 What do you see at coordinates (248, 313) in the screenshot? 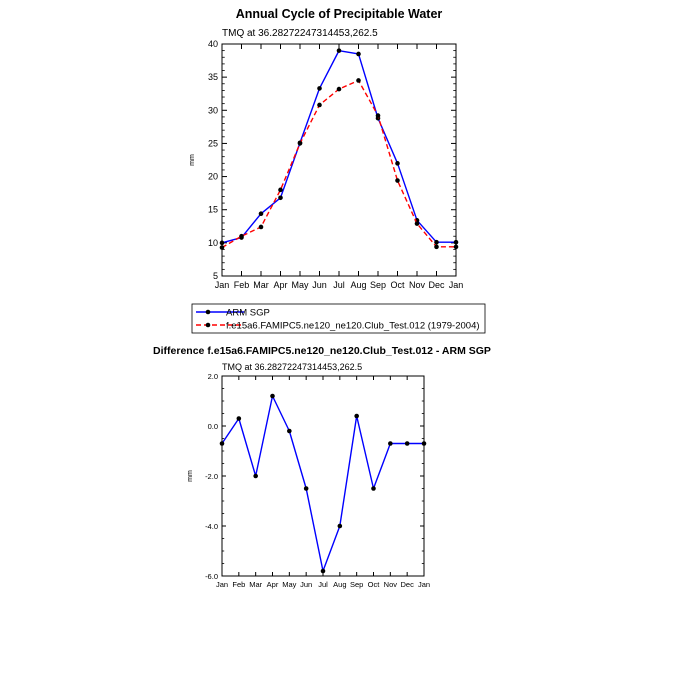
I see `legend-label-arm: ARM SGP` at bounding box center [248, 313].